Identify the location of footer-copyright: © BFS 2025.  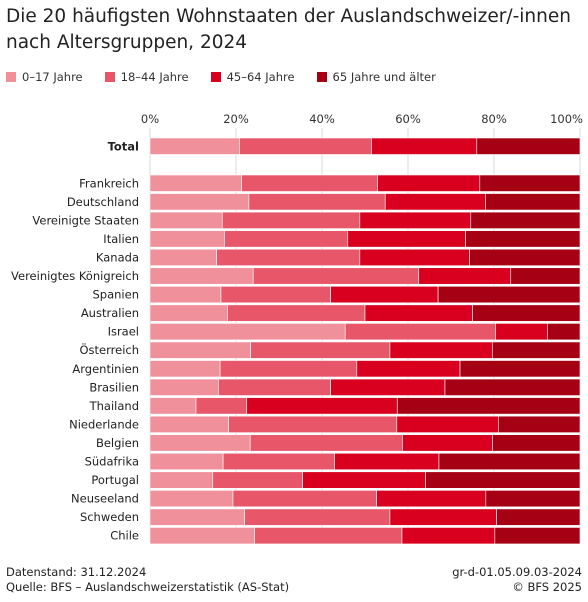
(547, 587).